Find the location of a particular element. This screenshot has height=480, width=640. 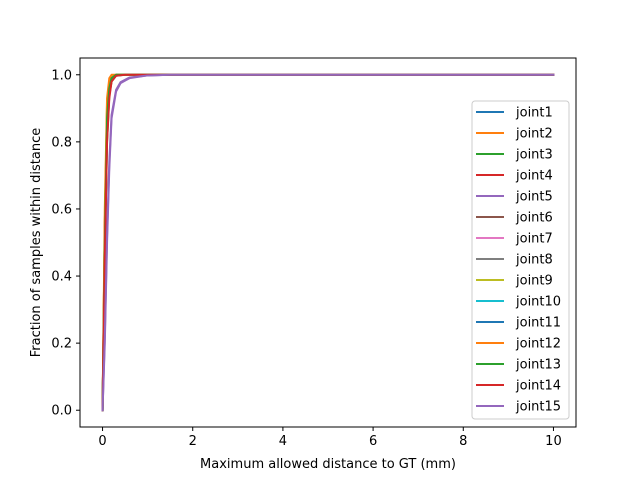

legend-label-14: joint14 is located at coordinates (538, 386).